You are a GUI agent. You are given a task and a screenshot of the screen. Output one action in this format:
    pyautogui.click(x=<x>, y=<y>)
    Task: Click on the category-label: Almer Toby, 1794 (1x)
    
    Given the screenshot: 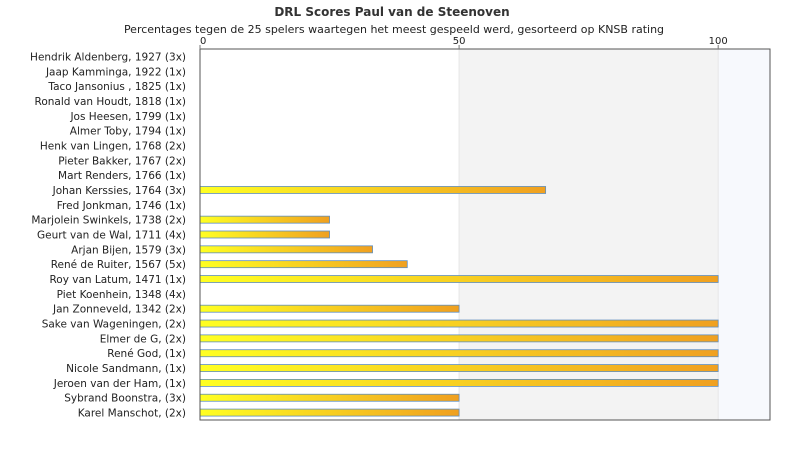 What is the action you would take?
    pyautogui.click(x=128, y=132)
    